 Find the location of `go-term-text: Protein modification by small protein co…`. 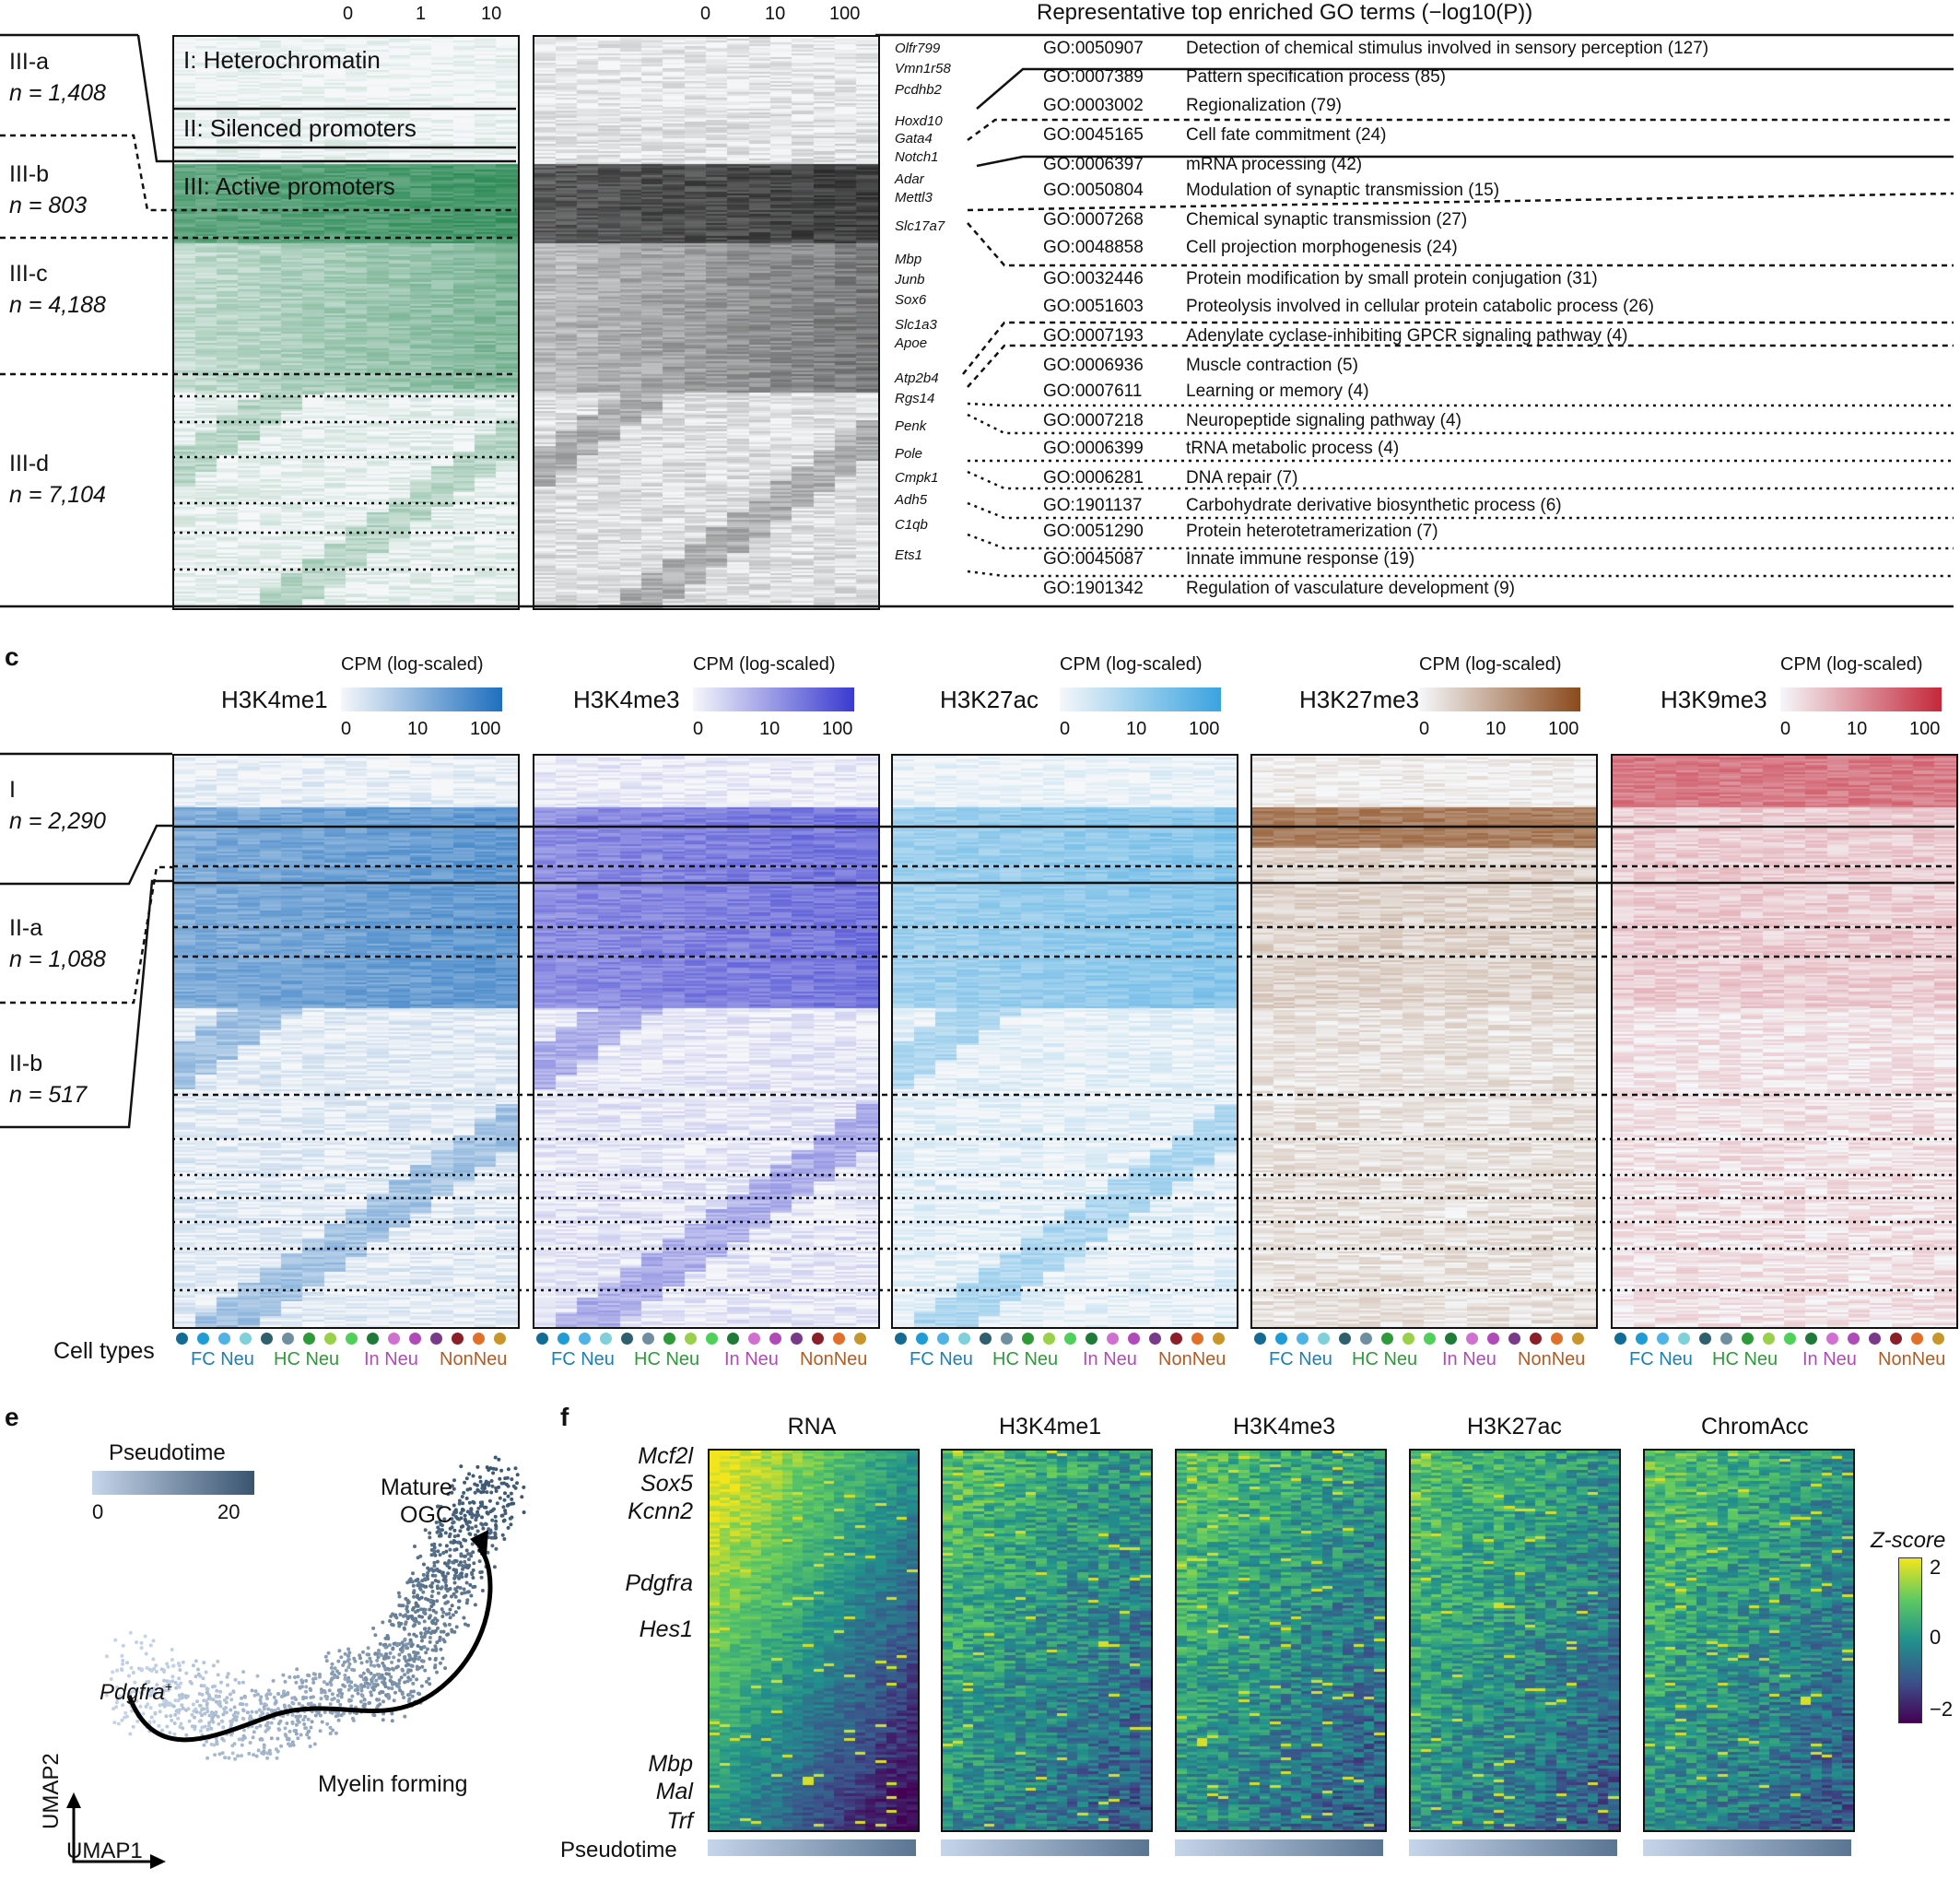

go-term-text: Protein modification by small protein co… is located at coordinates (1392, 278).